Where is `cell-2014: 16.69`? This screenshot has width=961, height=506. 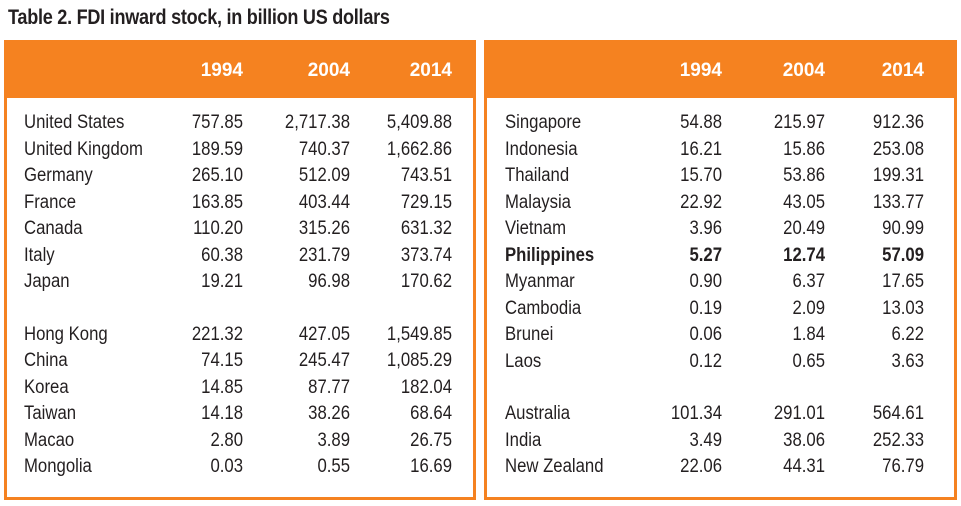
cell-2014: 16.69 is located at coordinates (431, 466).